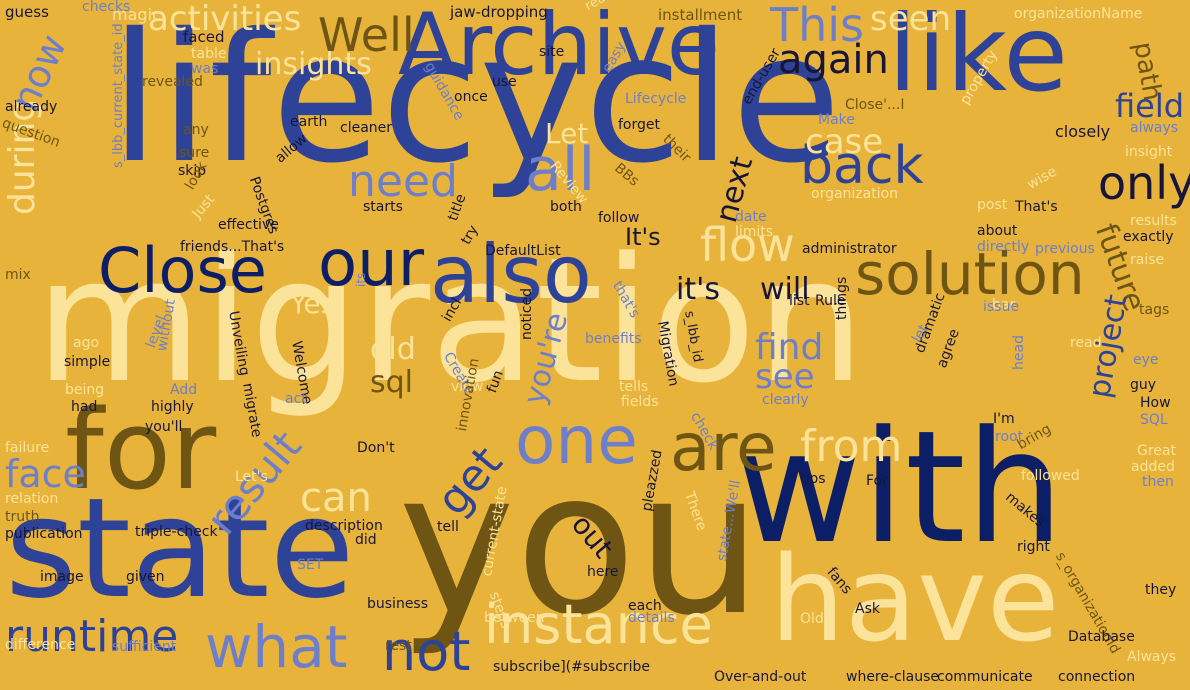 The width and height of the screenshot is (1190, 690). What do you see at coordinates (1065, 249) in the screenshot?
I see `word-previous: previous` at bounding box center [1065, 249].